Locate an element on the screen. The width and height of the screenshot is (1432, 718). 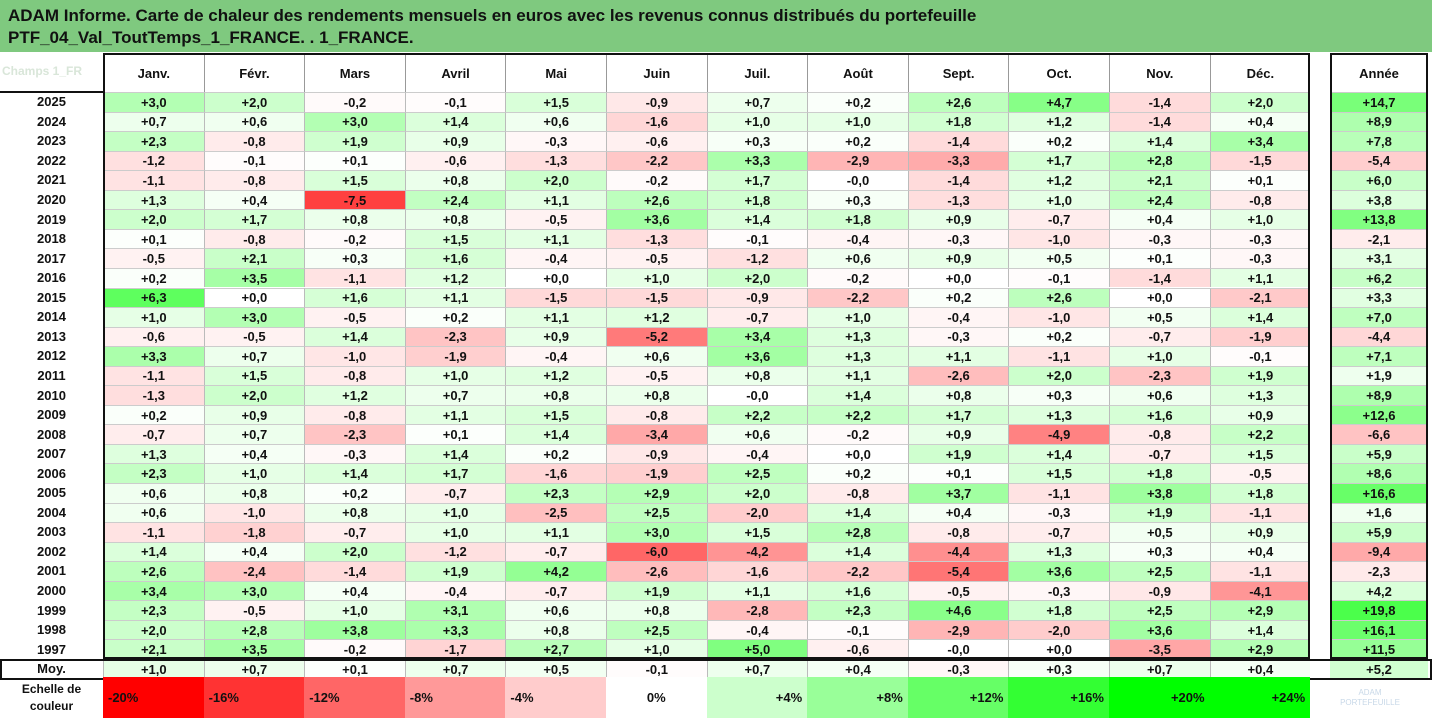
row-cell: -0,0 is located at coordinates (958, 649).